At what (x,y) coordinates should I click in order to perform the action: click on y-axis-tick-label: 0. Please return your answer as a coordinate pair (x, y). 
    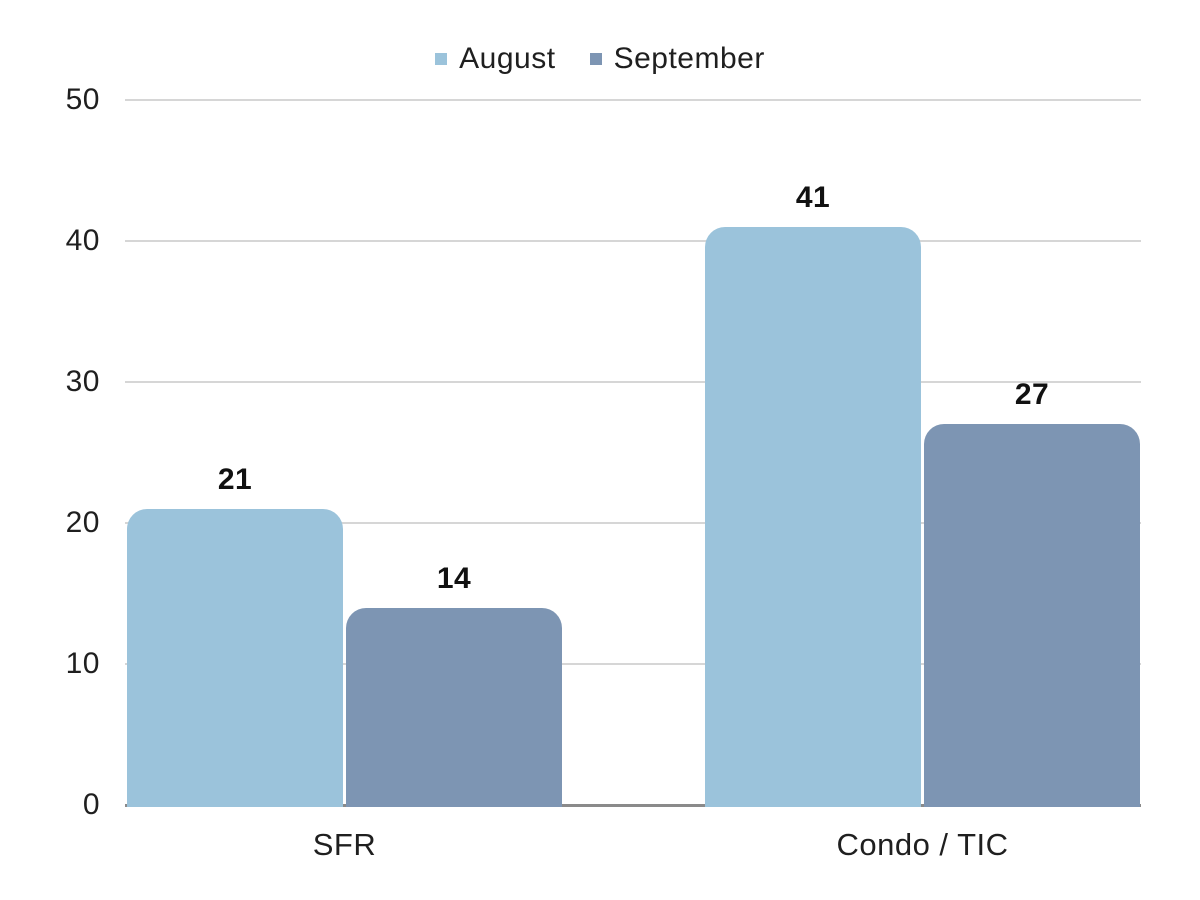
    Looking at the image, I should click on (91, 804).